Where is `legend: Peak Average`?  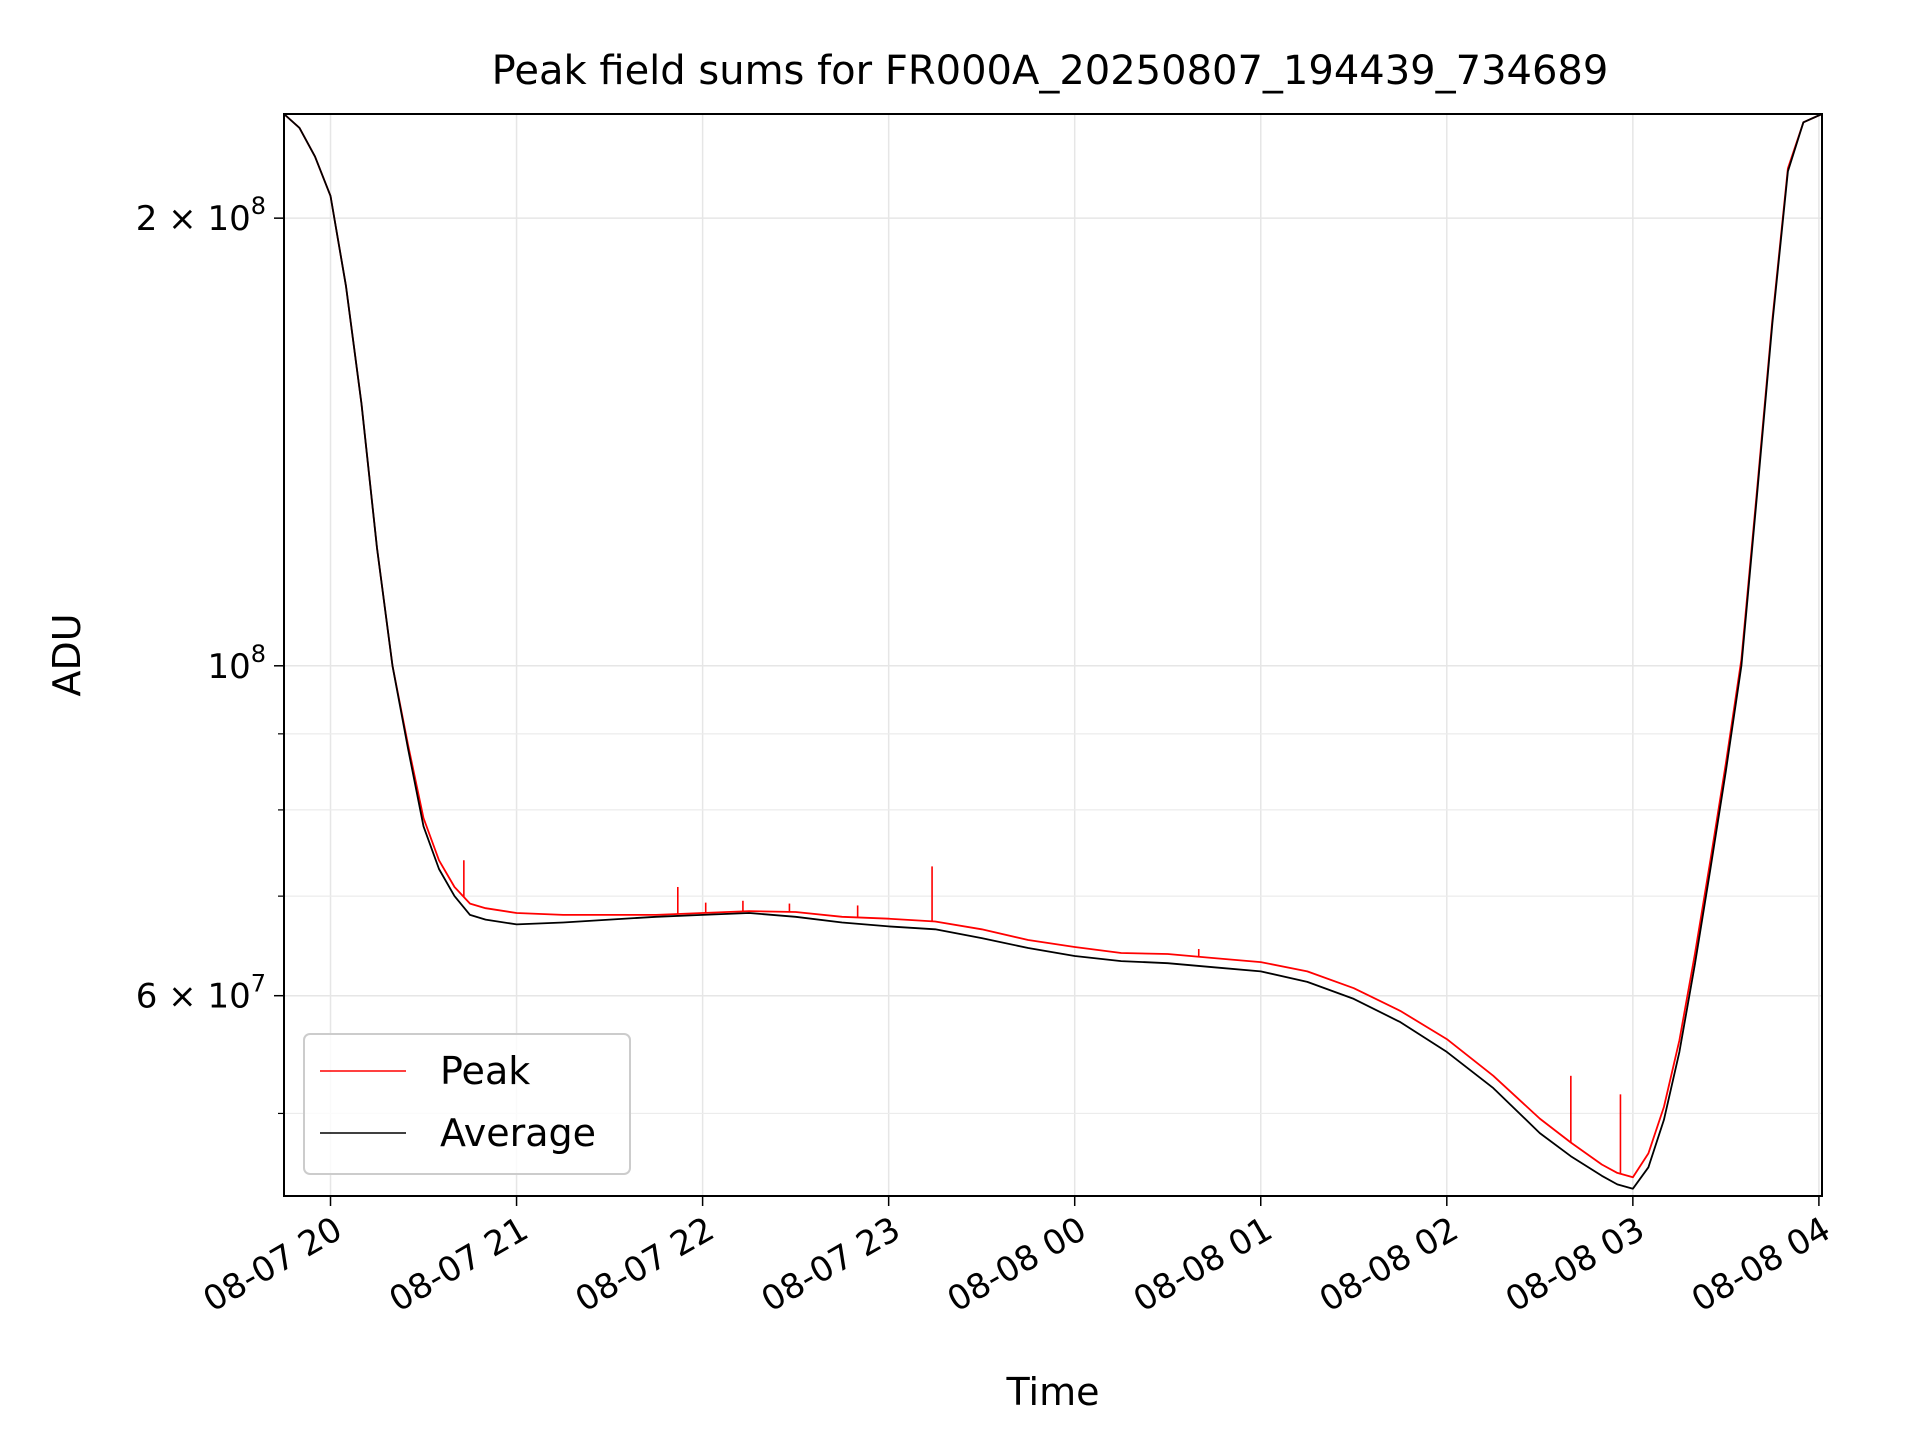
legend: Peak Average is located at coordinates (467, 1104).